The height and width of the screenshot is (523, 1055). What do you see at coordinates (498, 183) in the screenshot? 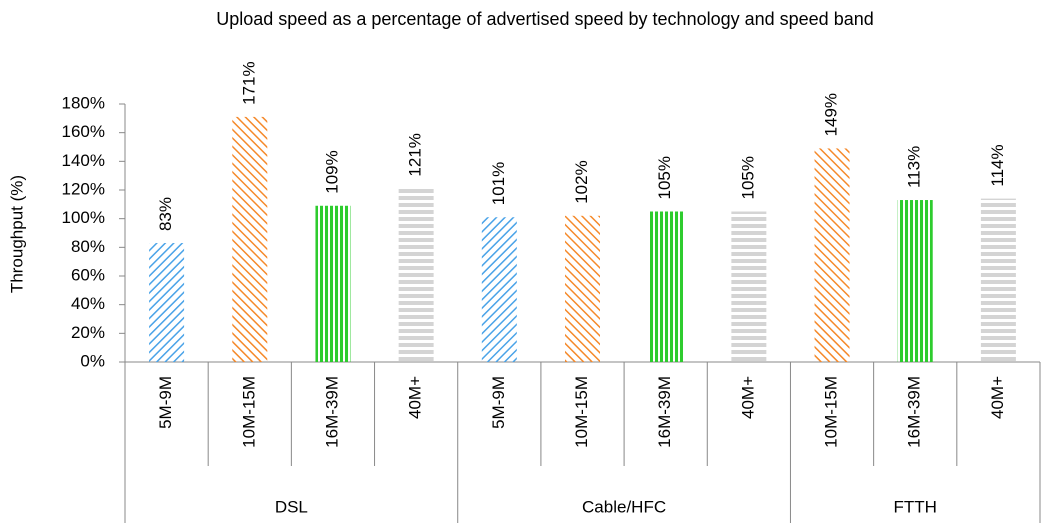
I see `value-label: 101%` at bounding box center [498, 183].